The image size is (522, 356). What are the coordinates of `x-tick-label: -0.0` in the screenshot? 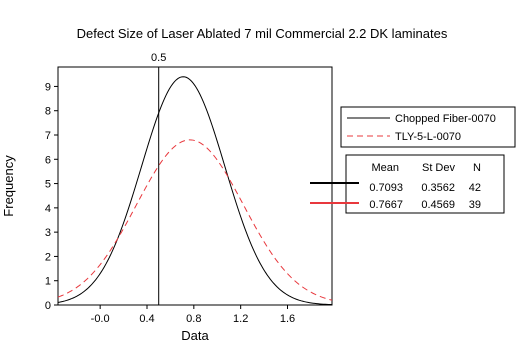 It's located at (100, 319).